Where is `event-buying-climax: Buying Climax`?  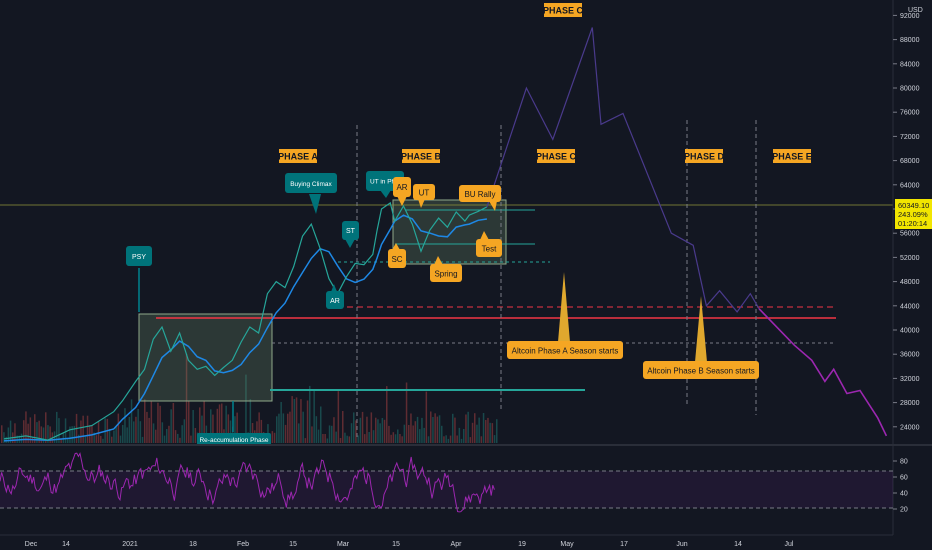 event-buying-climax: Buying Climax is located at coordinates (311, 193).